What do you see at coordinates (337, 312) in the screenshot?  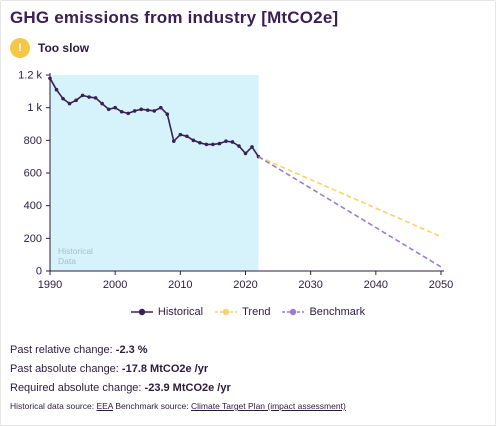 I see `legend-benchmark-label: Benchmark` at bounding box center [337, 312].